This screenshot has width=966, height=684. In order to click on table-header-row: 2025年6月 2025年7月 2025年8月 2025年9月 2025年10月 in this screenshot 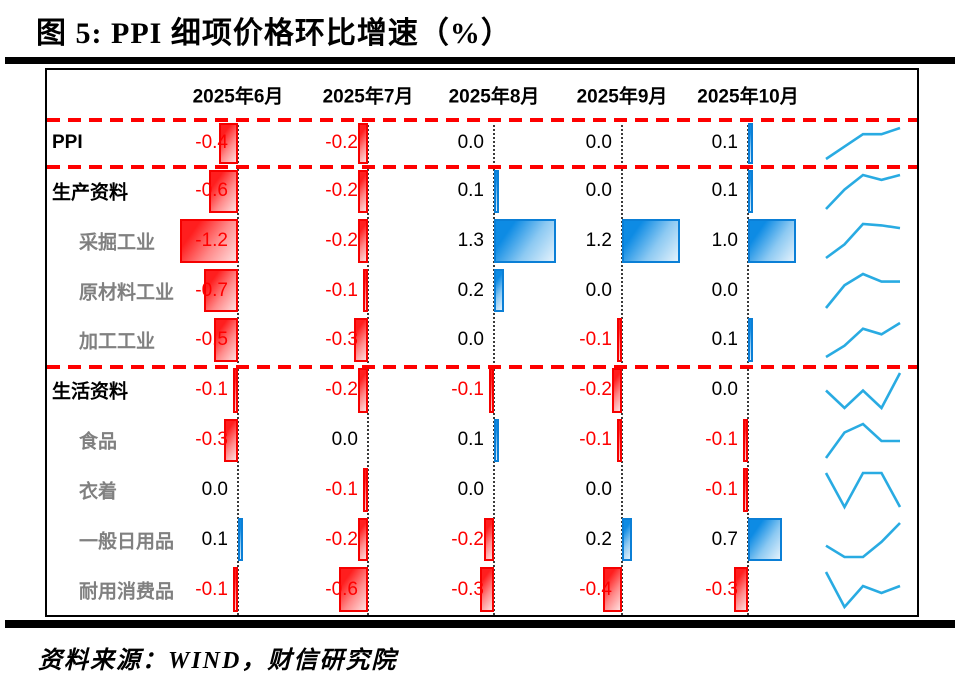, I will do `click(482, 95)`.